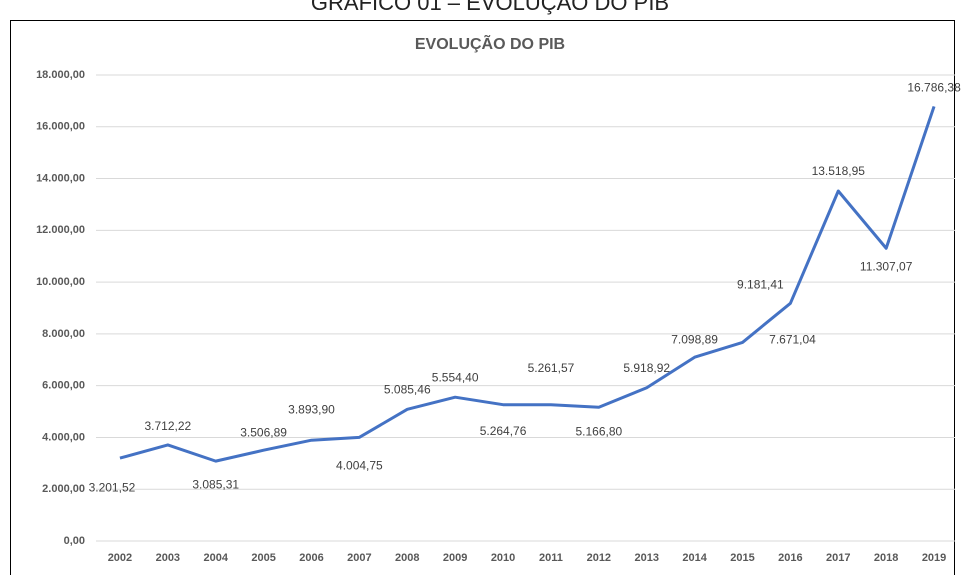  Describe the element at coordinates (63, 386) in the screenshot. I see `y-tick-label: 6.000,00` at that location.